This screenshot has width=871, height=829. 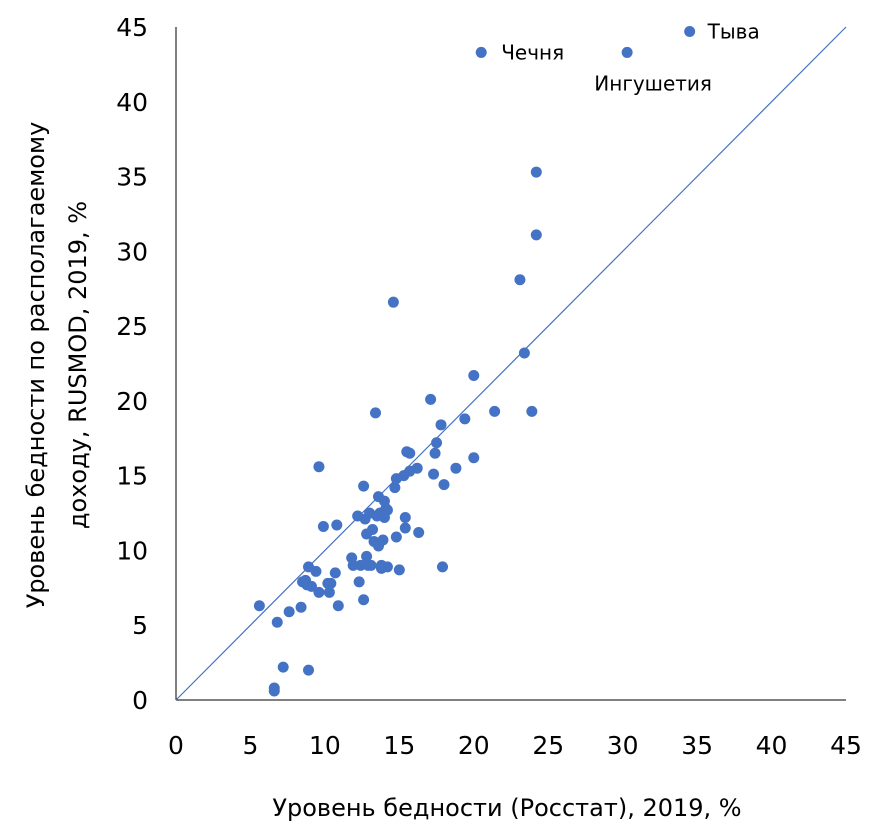 I want to click on y-axis-title-line1: Уровень бедности по располагаемому, so click(x=36, y=365).